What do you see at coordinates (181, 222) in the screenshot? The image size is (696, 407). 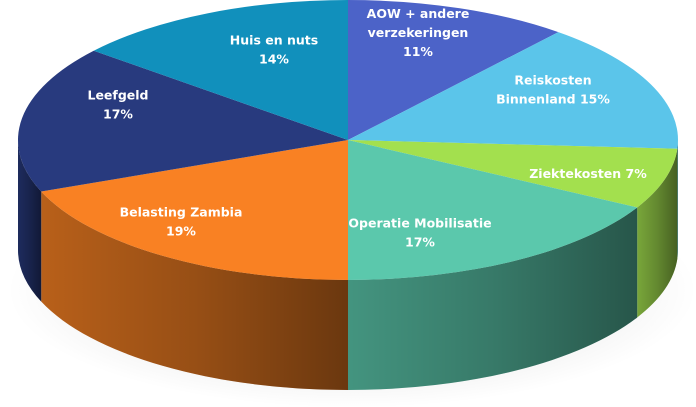 I see `data-label-belasting-zambia: Belasting Zambia 19%` at bounding box center [181, 222].